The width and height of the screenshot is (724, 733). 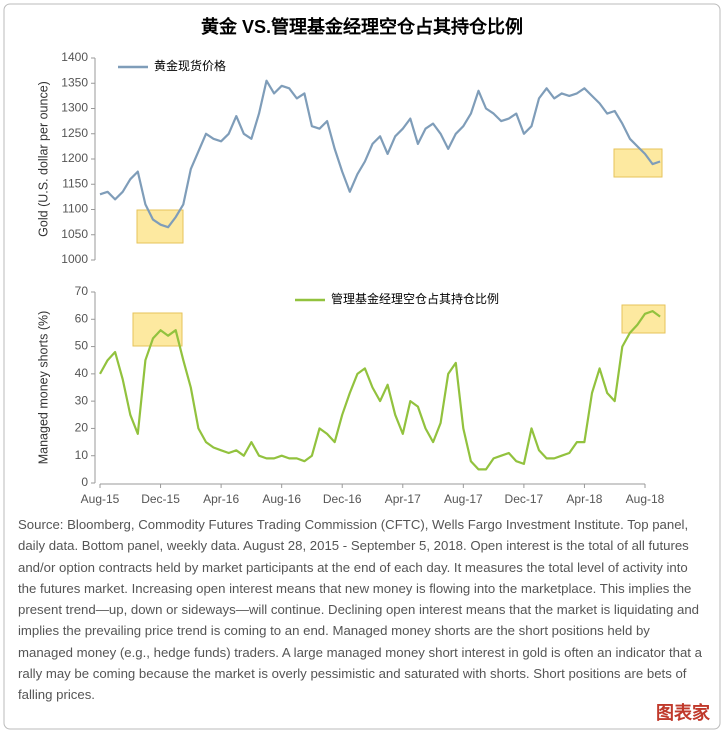 What do you see at coordinates (74, 82) in the screenshot?
I see `y-tick-label: 1350` at bounding box center [74, 82].